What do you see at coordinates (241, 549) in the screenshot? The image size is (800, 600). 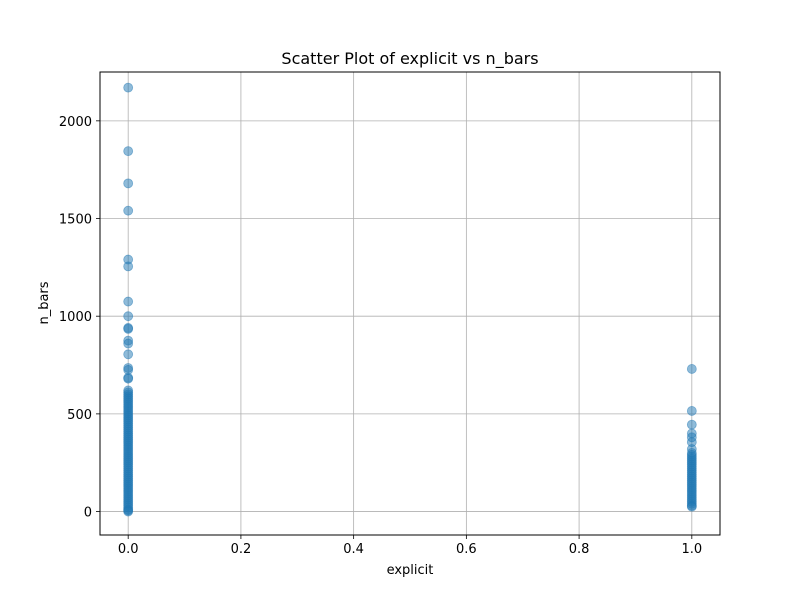 I see `x-tick-label: 0.2` at bounding box center [241, 549].